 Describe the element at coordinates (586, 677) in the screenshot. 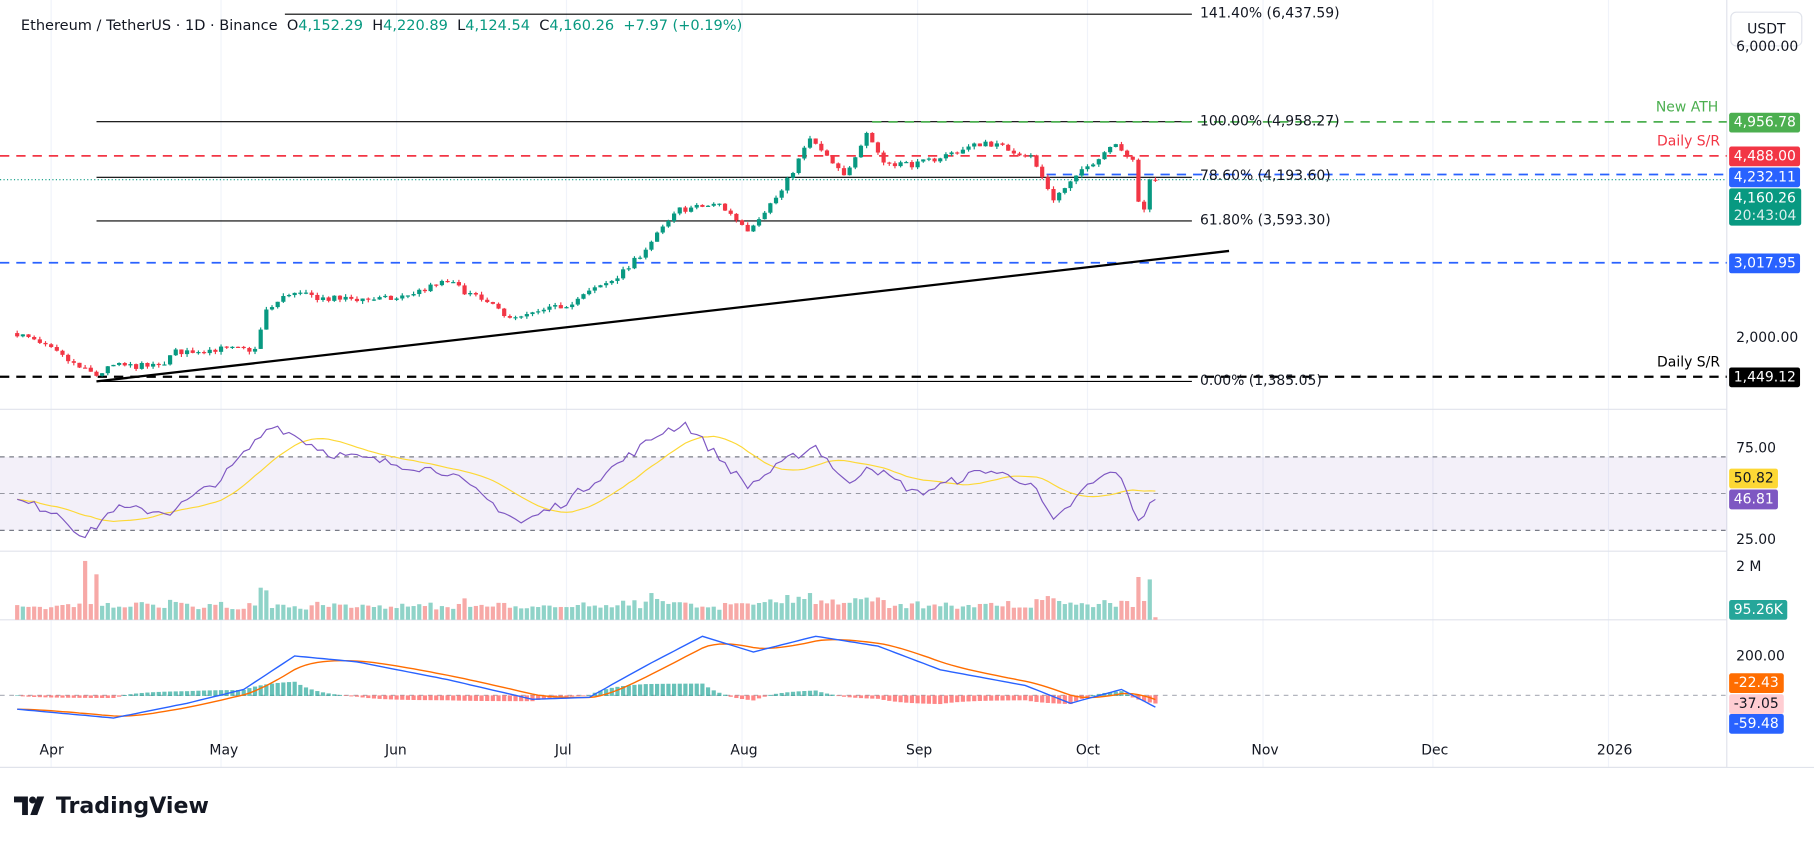

I see `macd-line` at that location.